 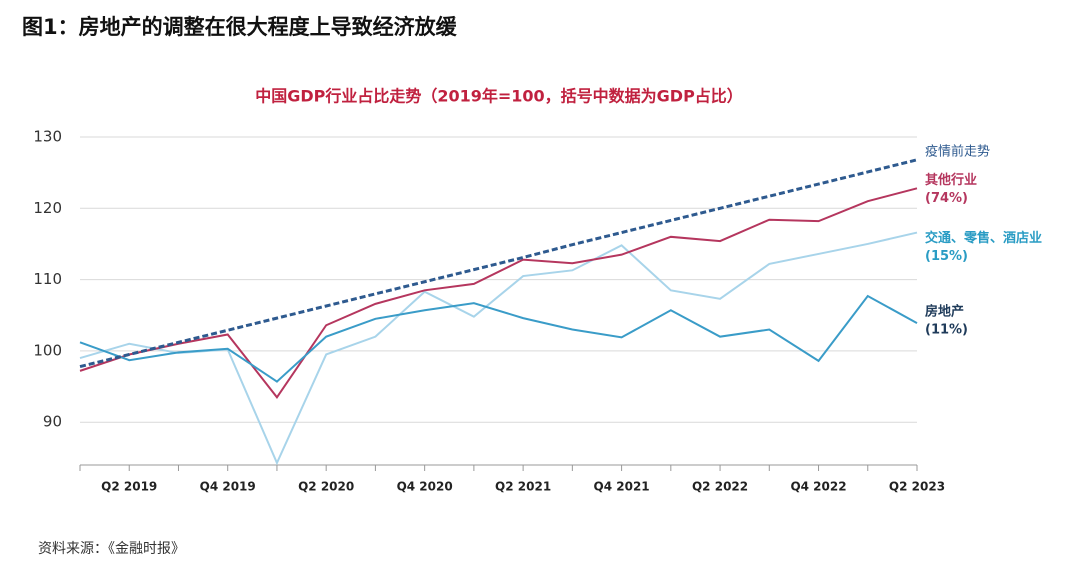 What do you see at coordinates (129, 487) in the screenshot?
I see `x-tick-label: Q2 2019` at bounding box center [129, 487].